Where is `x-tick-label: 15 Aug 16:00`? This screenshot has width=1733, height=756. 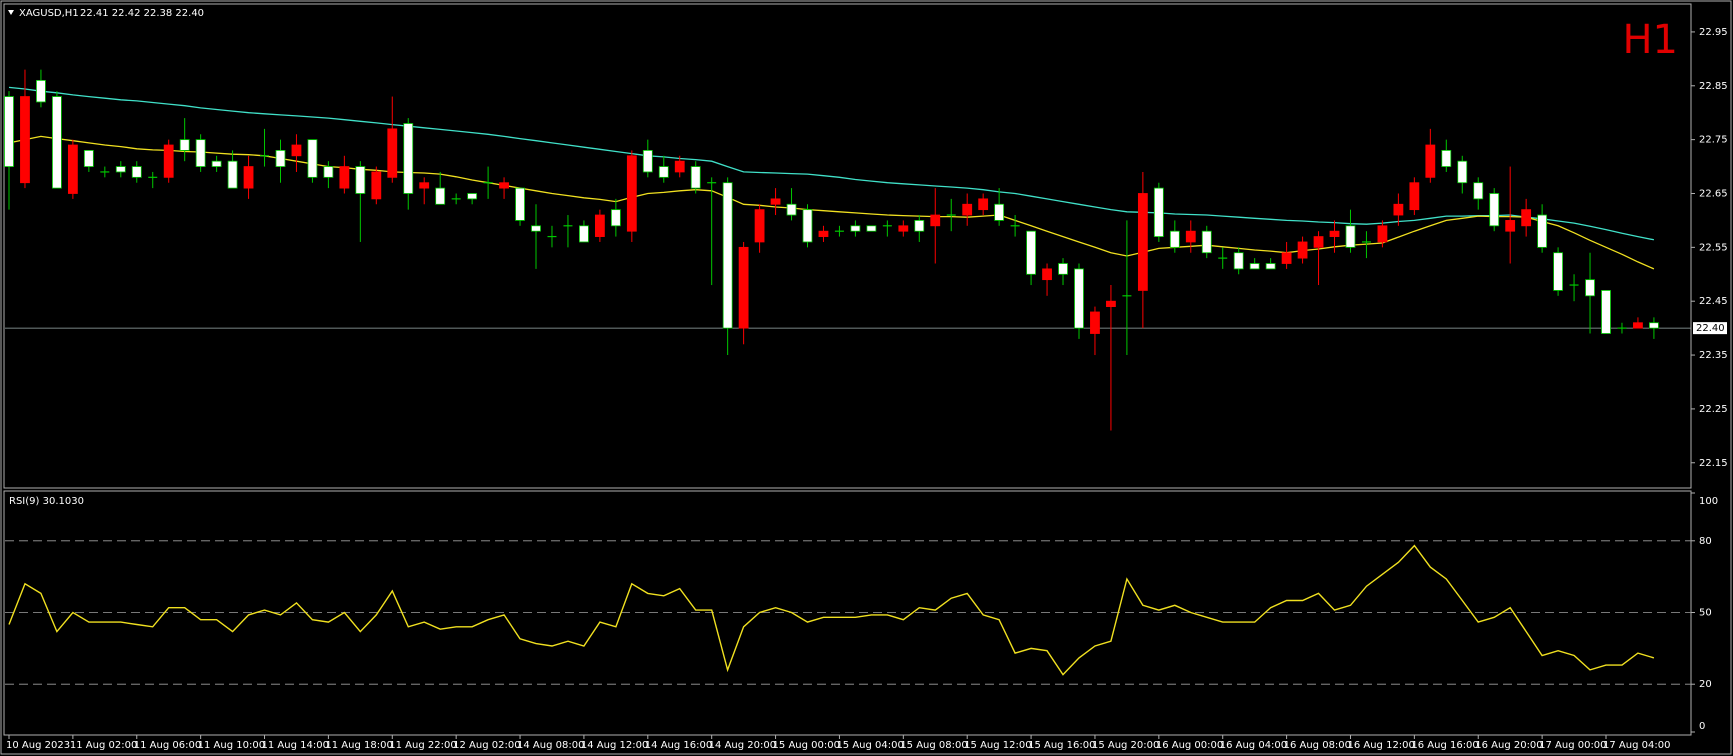 x-tick-label: 15 Aug 16:00 is located at coordinates (1061, 745).